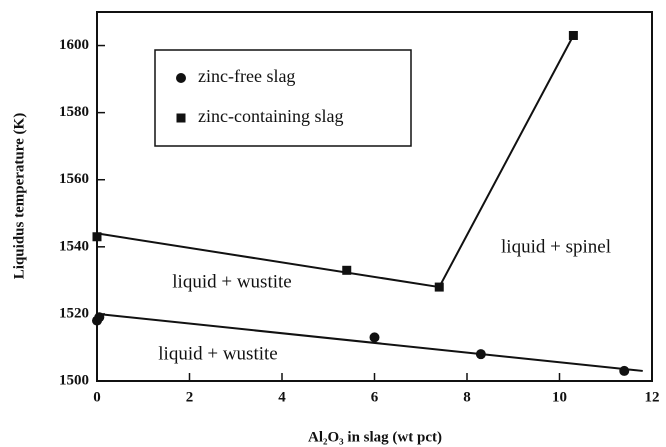  What do you see at coordinates (467, 397) in the screenshot?
I see `x-tick-label: 8` at bounding box center [467, 397].